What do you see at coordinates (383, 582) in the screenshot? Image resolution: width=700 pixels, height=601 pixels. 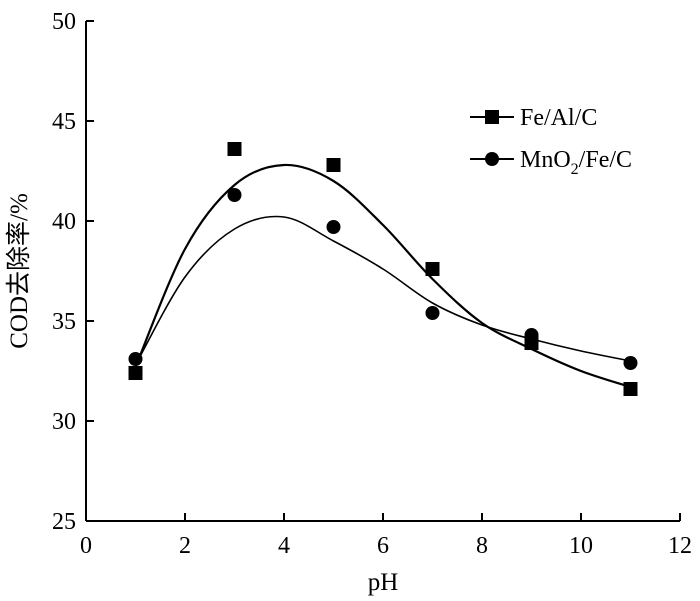 I see `x-axis-title: pH` at bounding box center [383, 582].